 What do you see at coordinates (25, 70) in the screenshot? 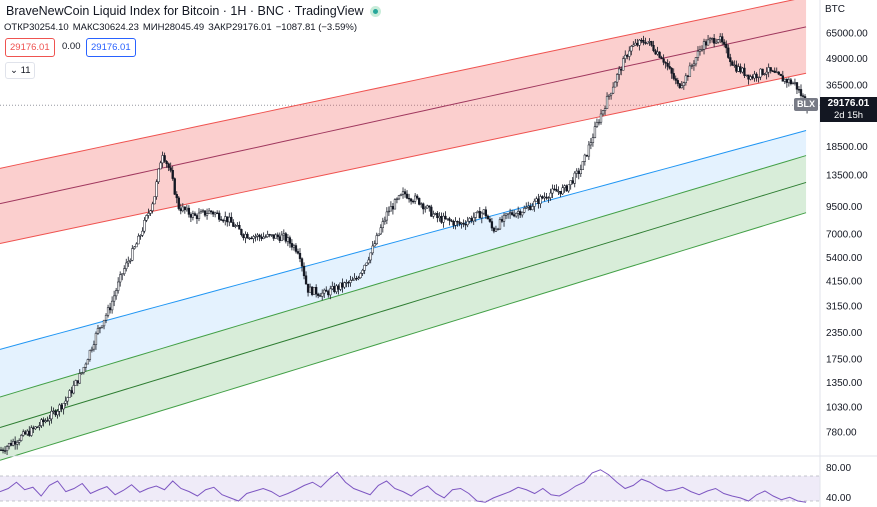
I see `indicators-count: 11` at bounding box center [25, 70].